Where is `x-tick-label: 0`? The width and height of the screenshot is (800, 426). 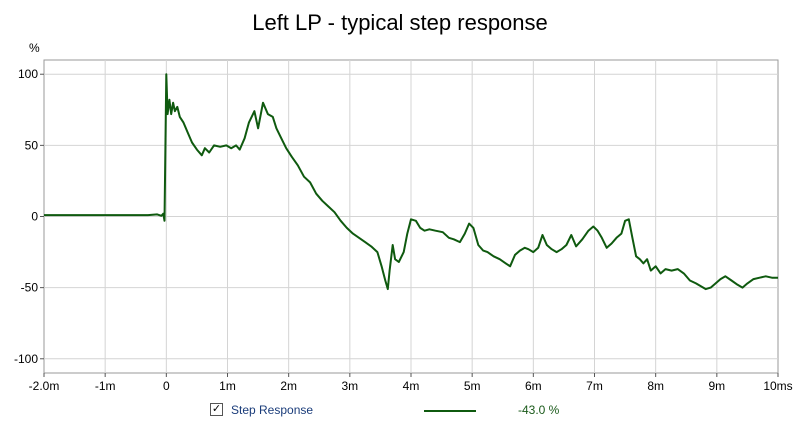
x-tick-label: 0 is located at coordinates (166, 386).